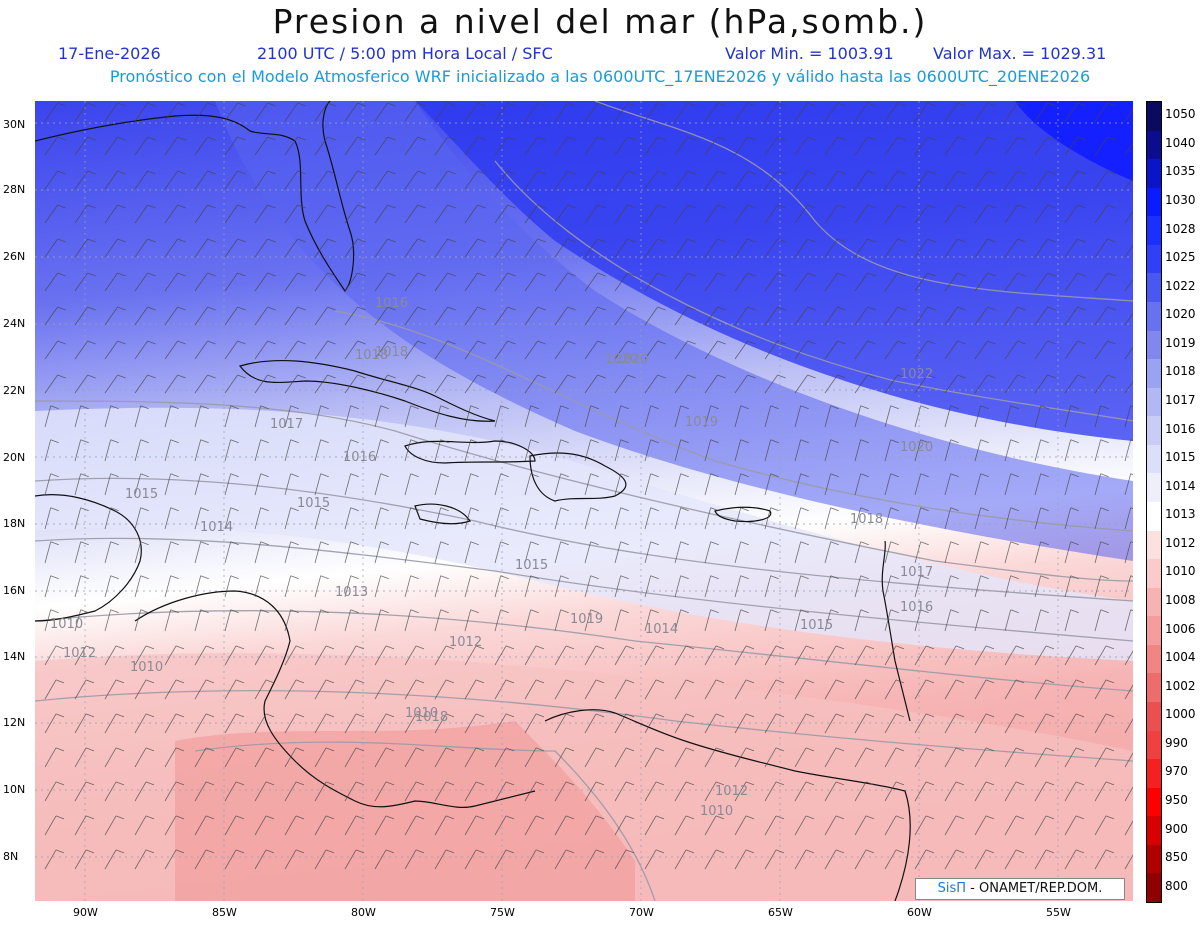 The height and width of the screenshot is (927, 1200). What do you see at coordinates (11, 856) in the screenshot?
I see `lat-label-8N: 8N` at bounding box center [11, 856].